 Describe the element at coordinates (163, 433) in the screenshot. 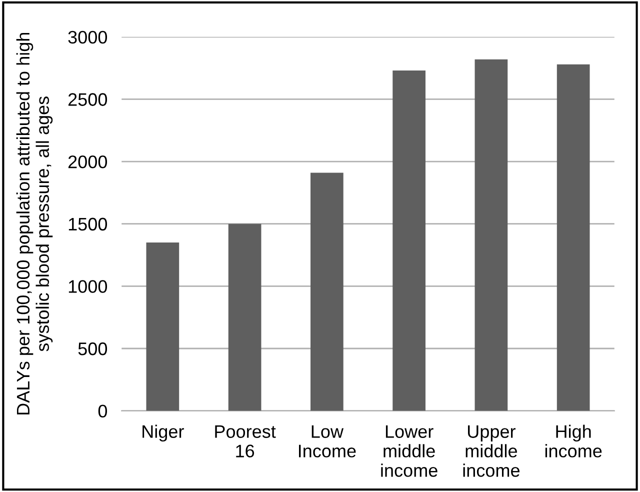

I see `x-tick-label: Niger` at that location.